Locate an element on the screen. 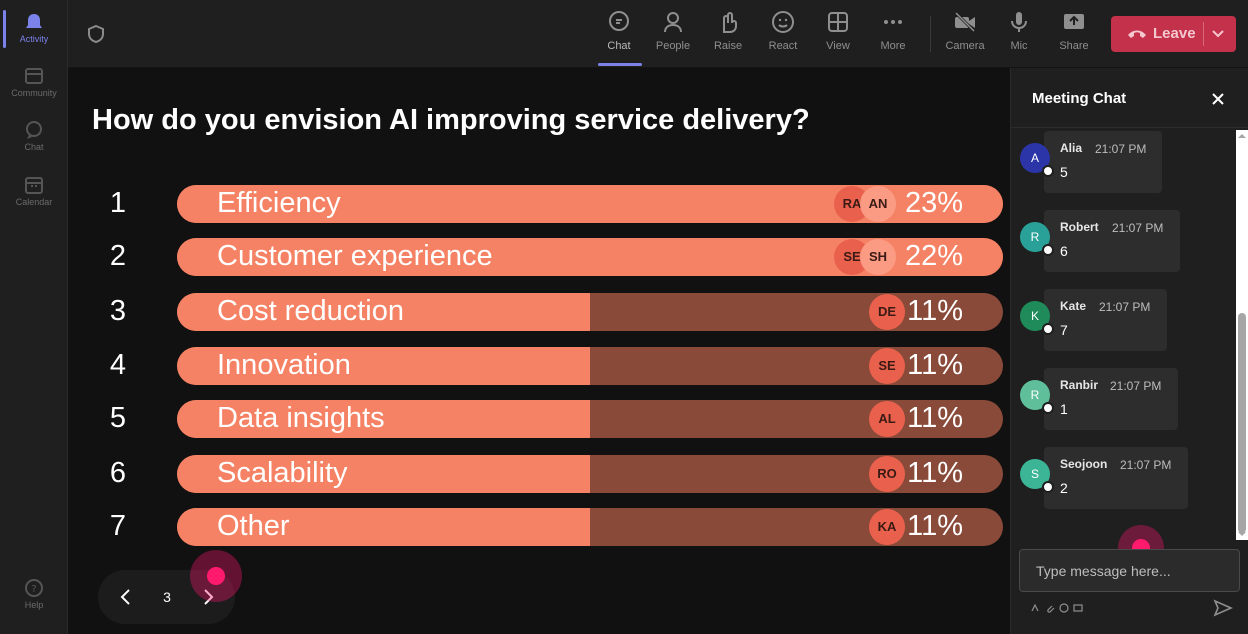  chat-message: Seojoon 21:07 PM 2 S is located at coordinates (1123, 476).